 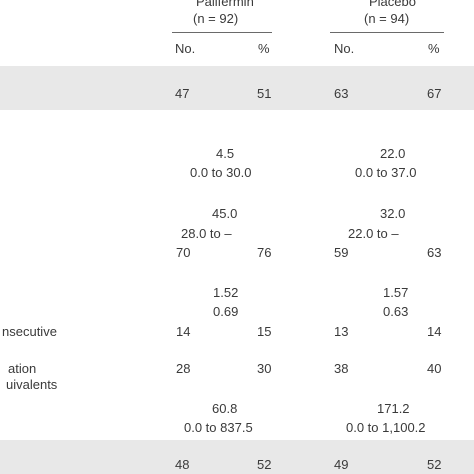 I want to click on r1-pla-no: 63, so click(x=341, y=93).